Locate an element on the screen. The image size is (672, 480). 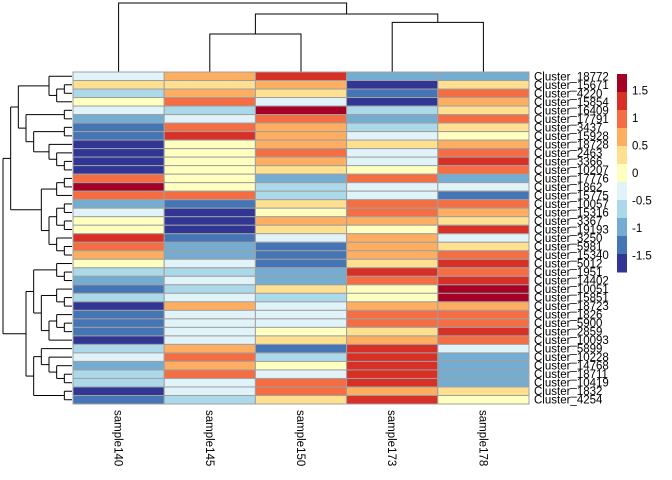
row-dendrogram is located at coordinates (37, 238).